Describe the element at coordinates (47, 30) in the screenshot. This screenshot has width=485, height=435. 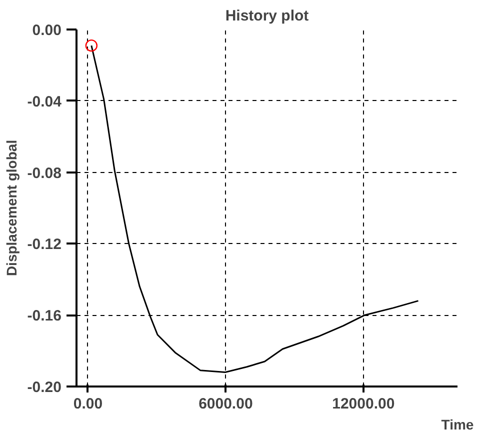
I see `y-tick-label: 0.00` at that location.